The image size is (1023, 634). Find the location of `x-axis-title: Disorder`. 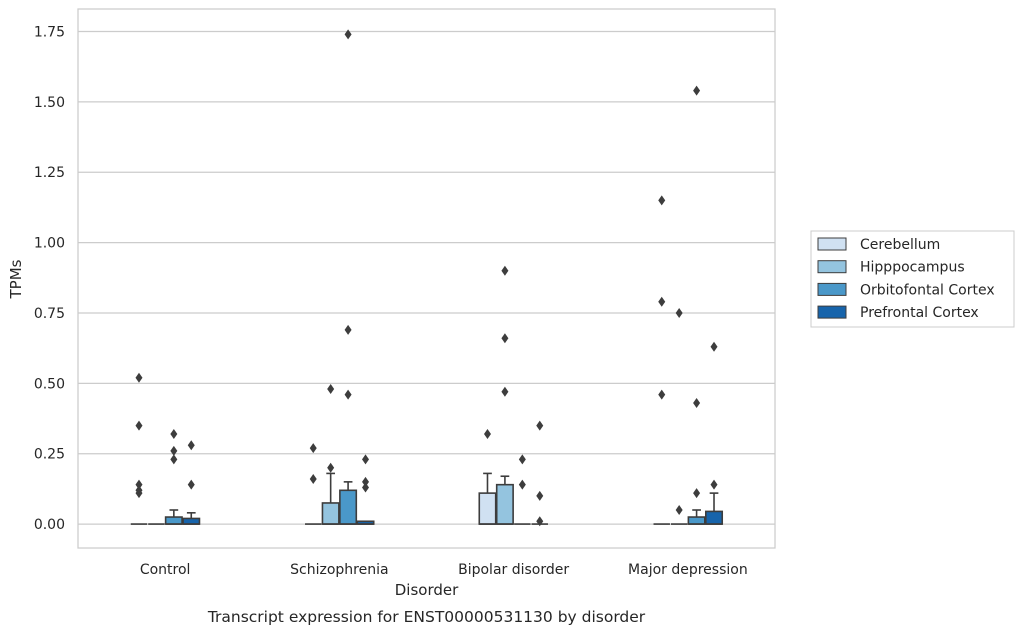

x-axis-title: Disorder is located at coordinates (427, 590).